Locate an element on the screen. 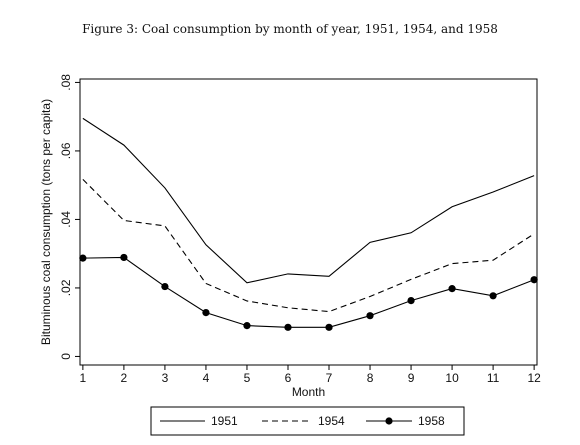 The height and width of the screenshot is (445, 580). legend-label-1958: 1958 is located at coordinates (431, 421).